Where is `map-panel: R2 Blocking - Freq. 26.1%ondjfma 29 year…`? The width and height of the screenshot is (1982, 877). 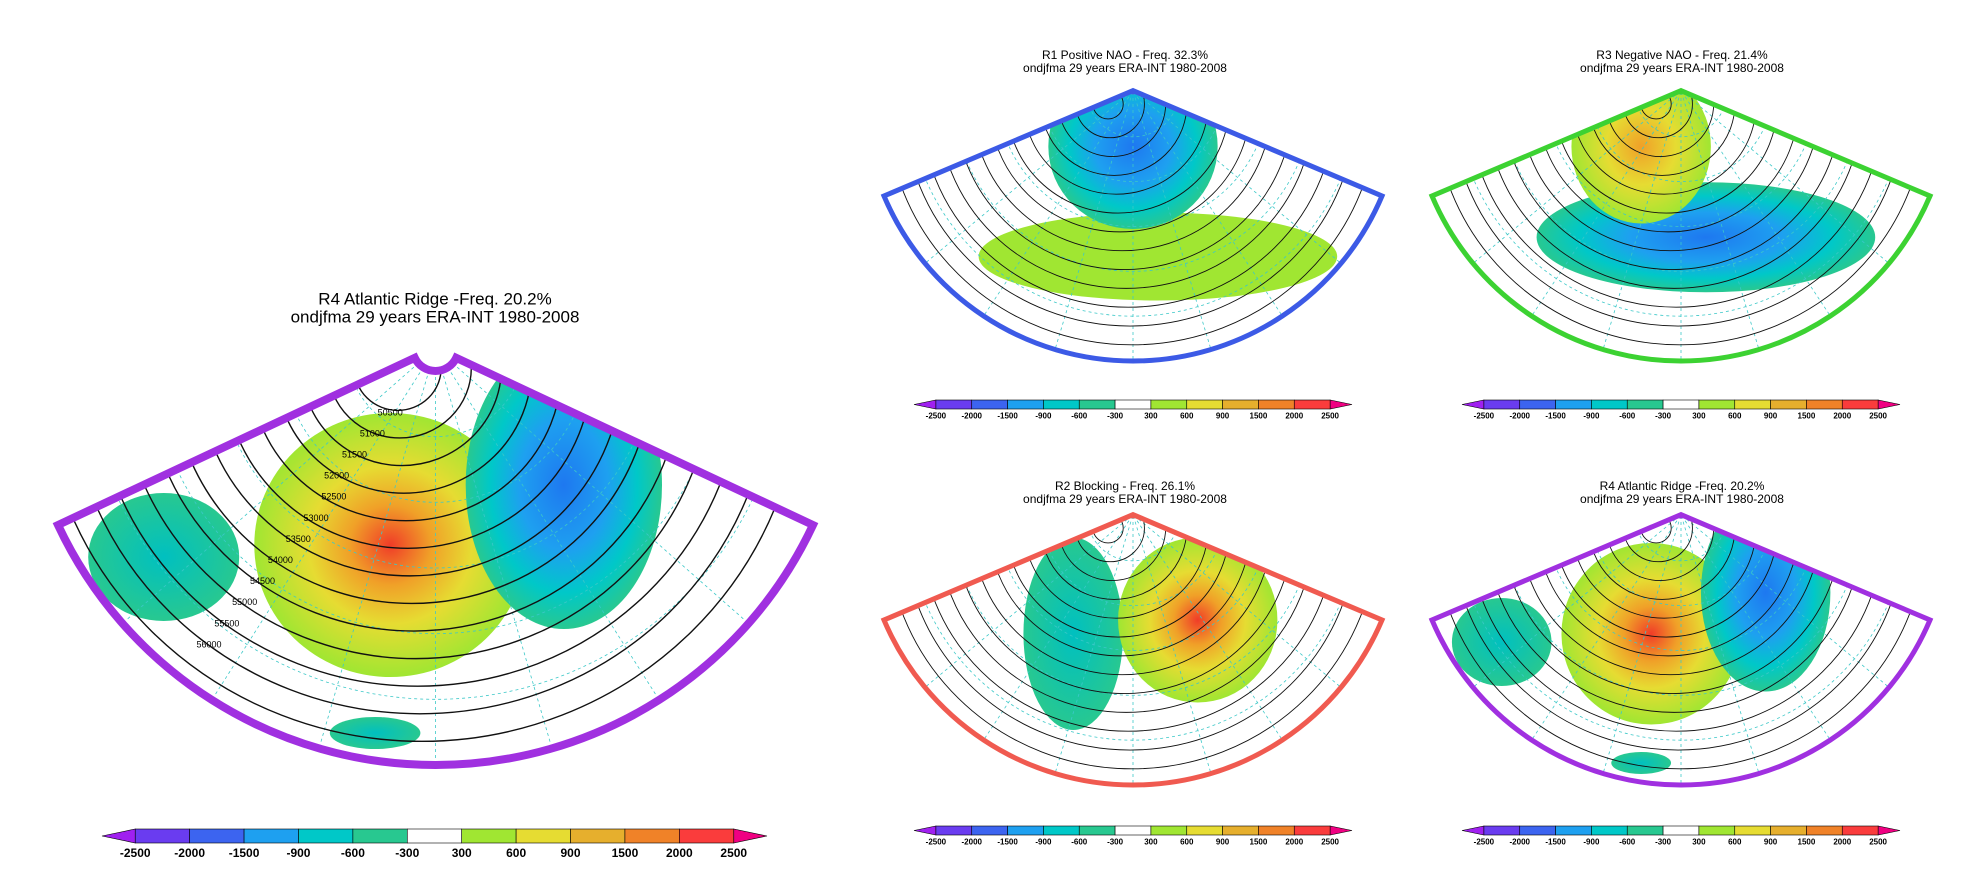 map-panel: R2 Blocking - Freq. 26.1%ondjfma 29 year… is located at coordinates (1133, 662).